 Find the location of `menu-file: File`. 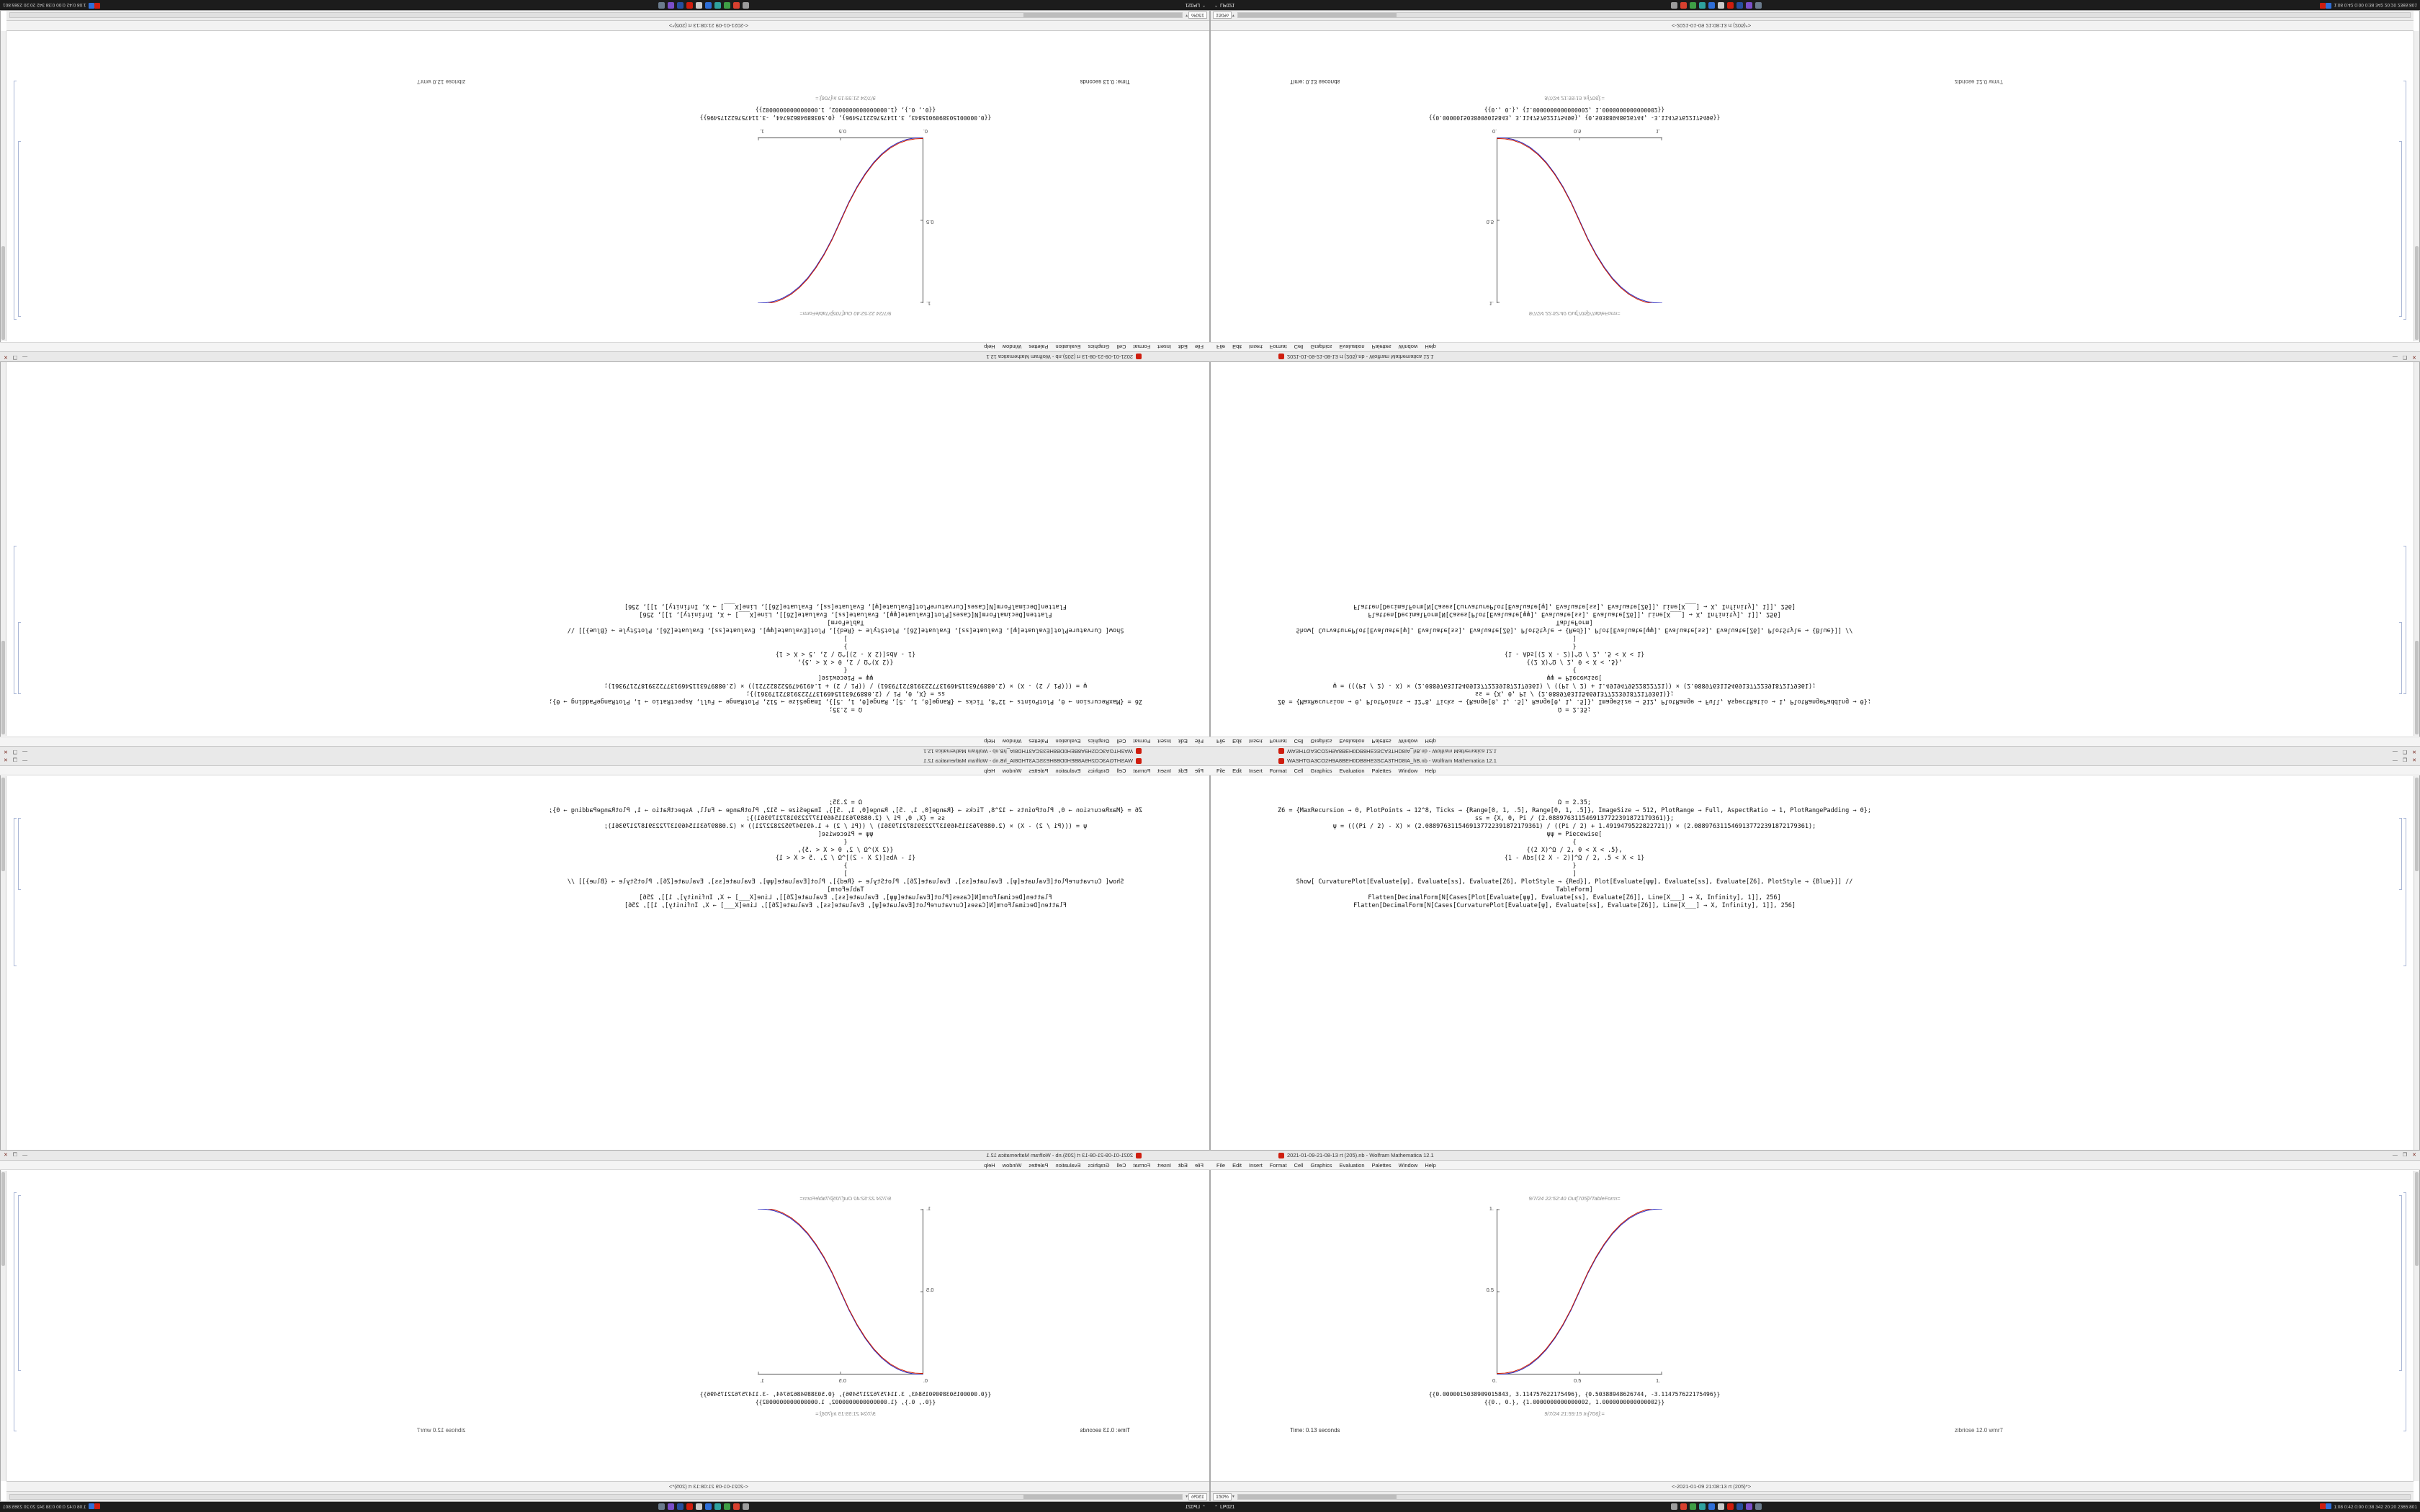

menu-file: File is located at coordinates (1199, 347).